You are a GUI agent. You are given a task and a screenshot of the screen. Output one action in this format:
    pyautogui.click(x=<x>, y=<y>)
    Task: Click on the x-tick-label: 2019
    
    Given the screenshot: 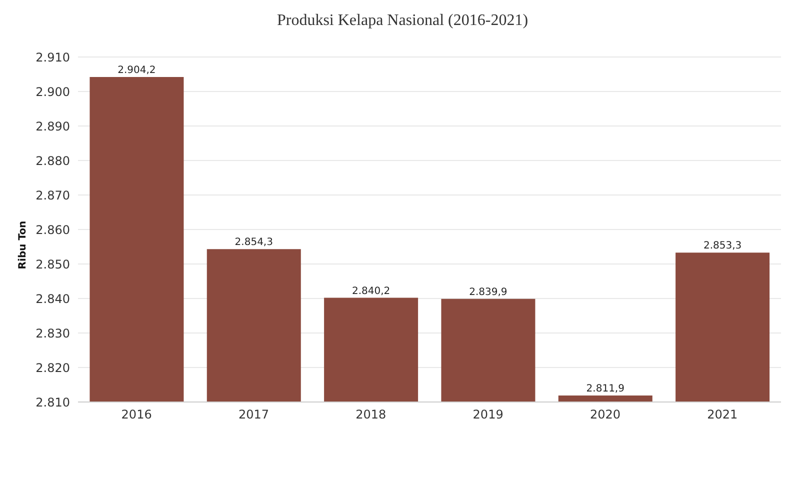 What is the action you would take?
    pyautogui.click(x=488, y=415)
    